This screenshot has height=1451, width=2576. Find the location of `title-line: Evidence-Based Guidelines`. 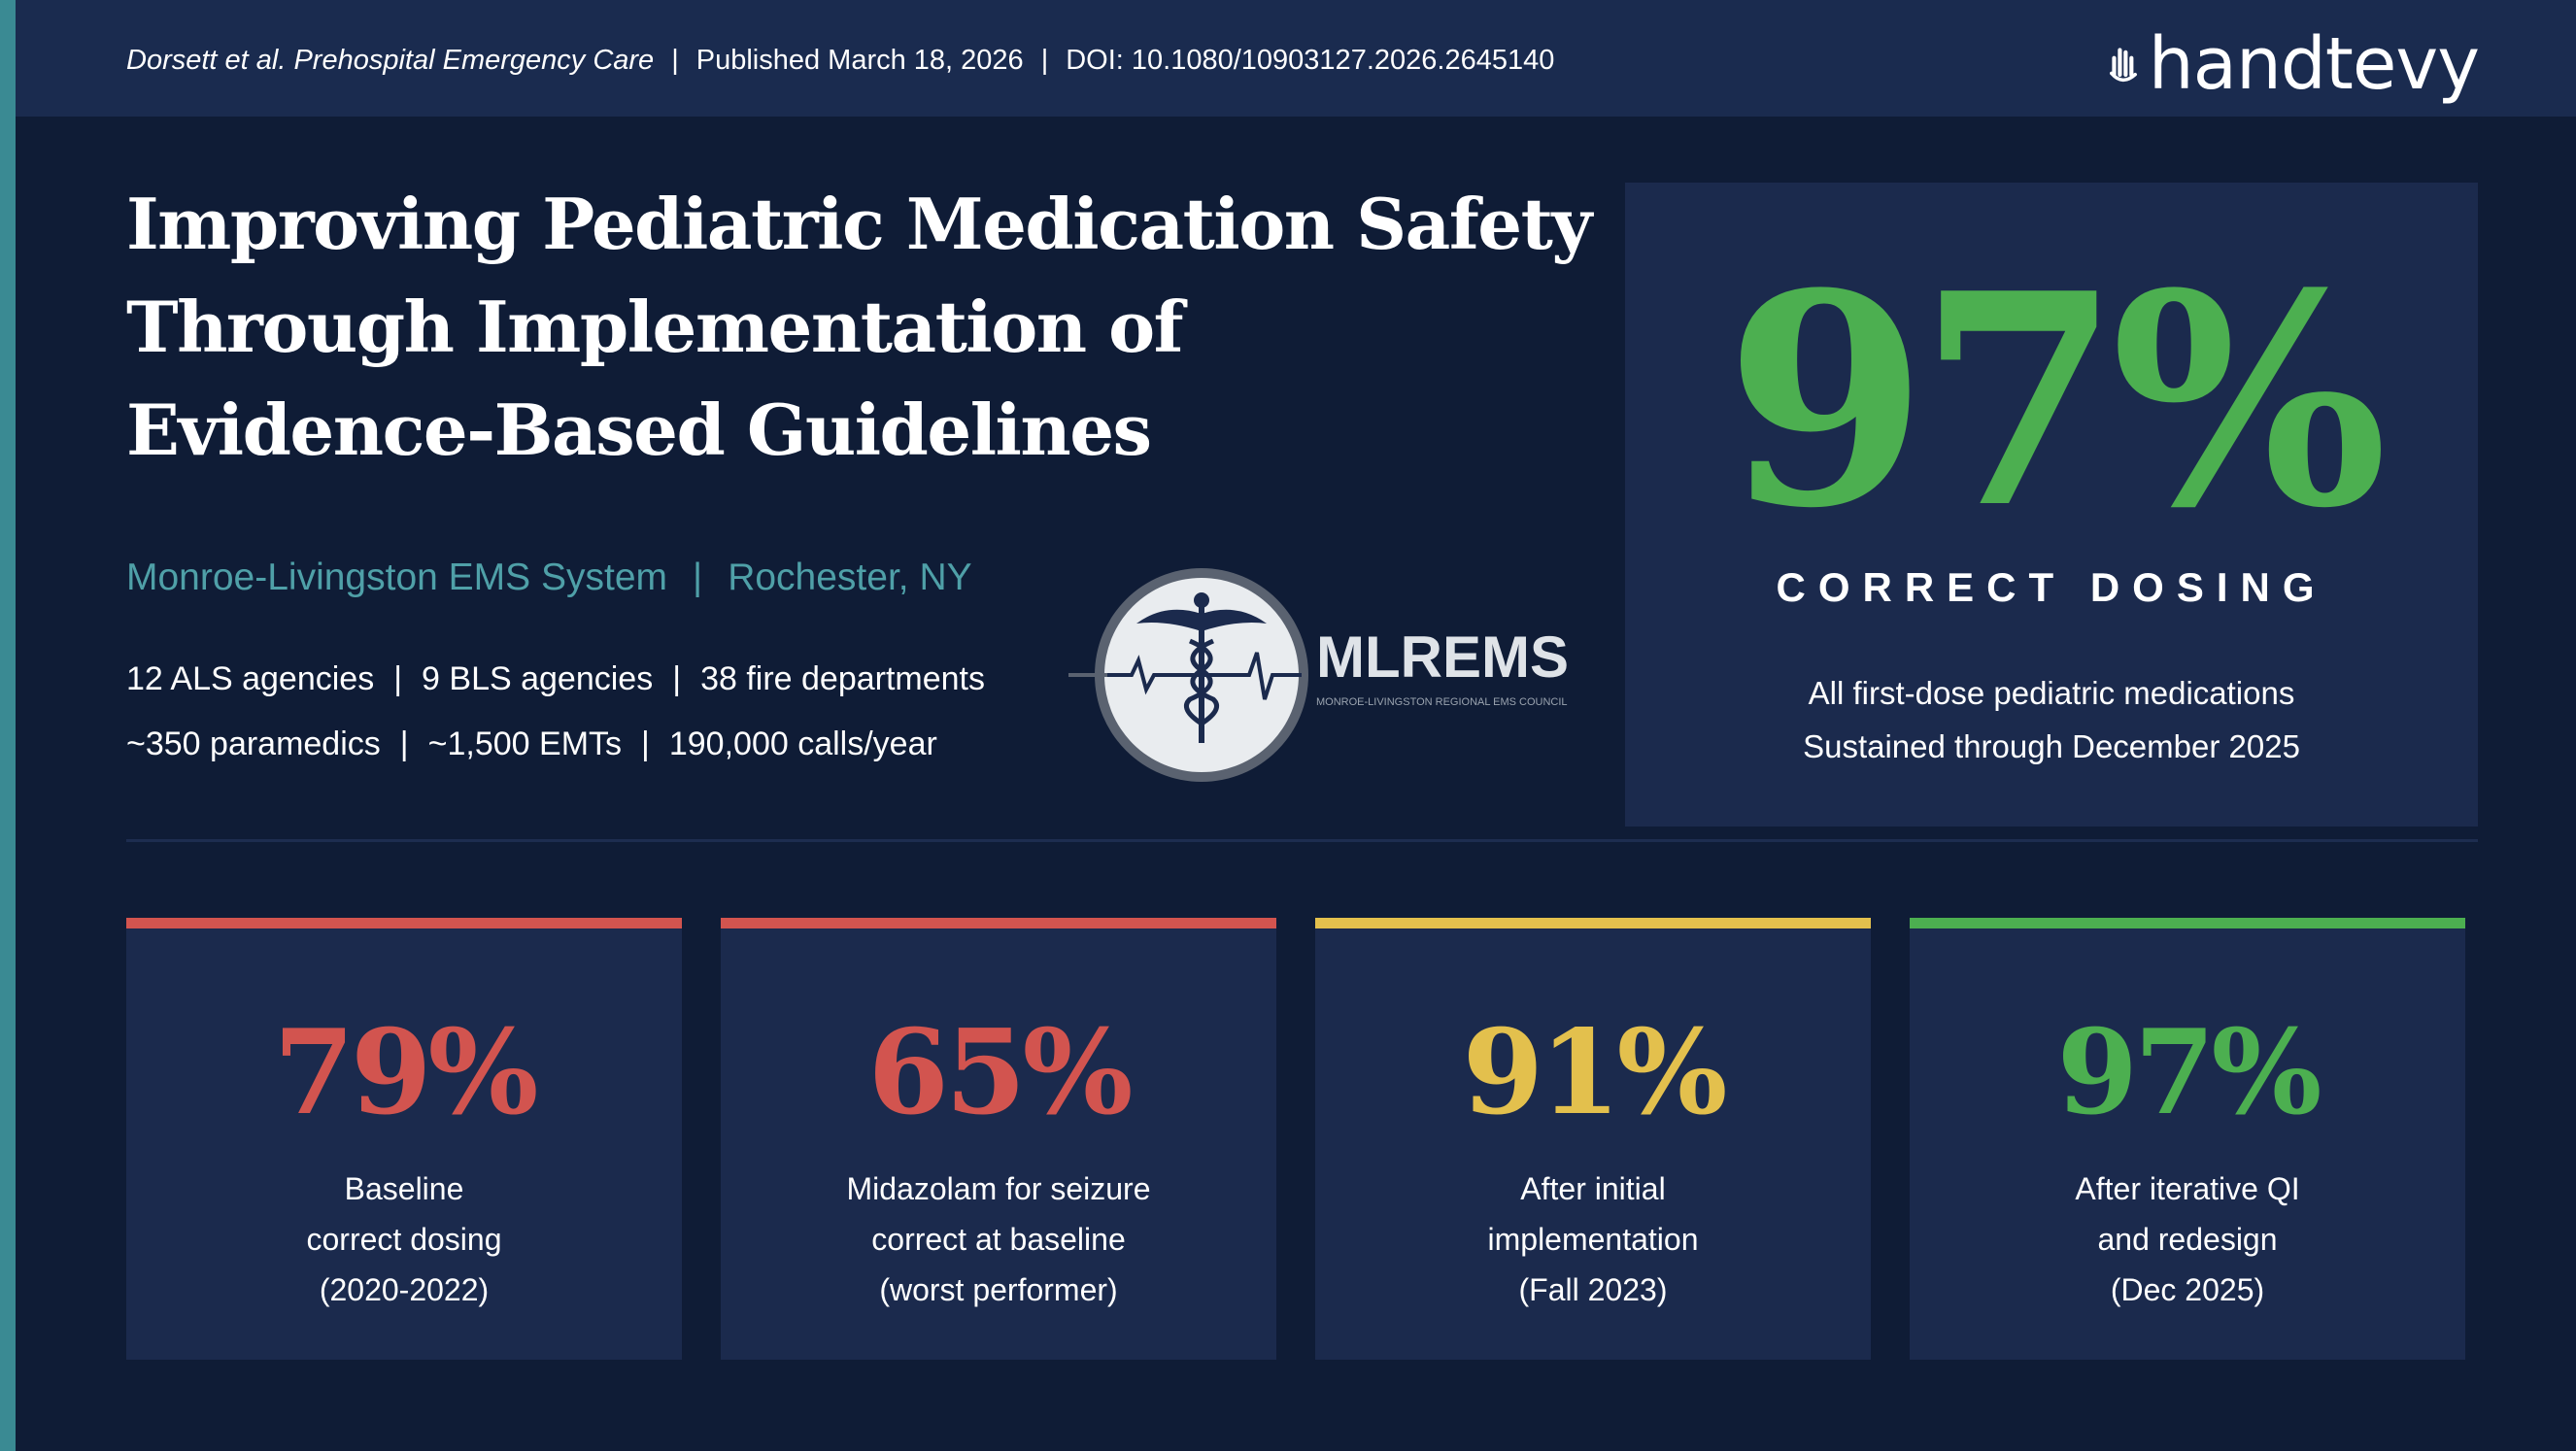

title-line: Evidence-Based Guidelines is located at coordinates (639, 429).